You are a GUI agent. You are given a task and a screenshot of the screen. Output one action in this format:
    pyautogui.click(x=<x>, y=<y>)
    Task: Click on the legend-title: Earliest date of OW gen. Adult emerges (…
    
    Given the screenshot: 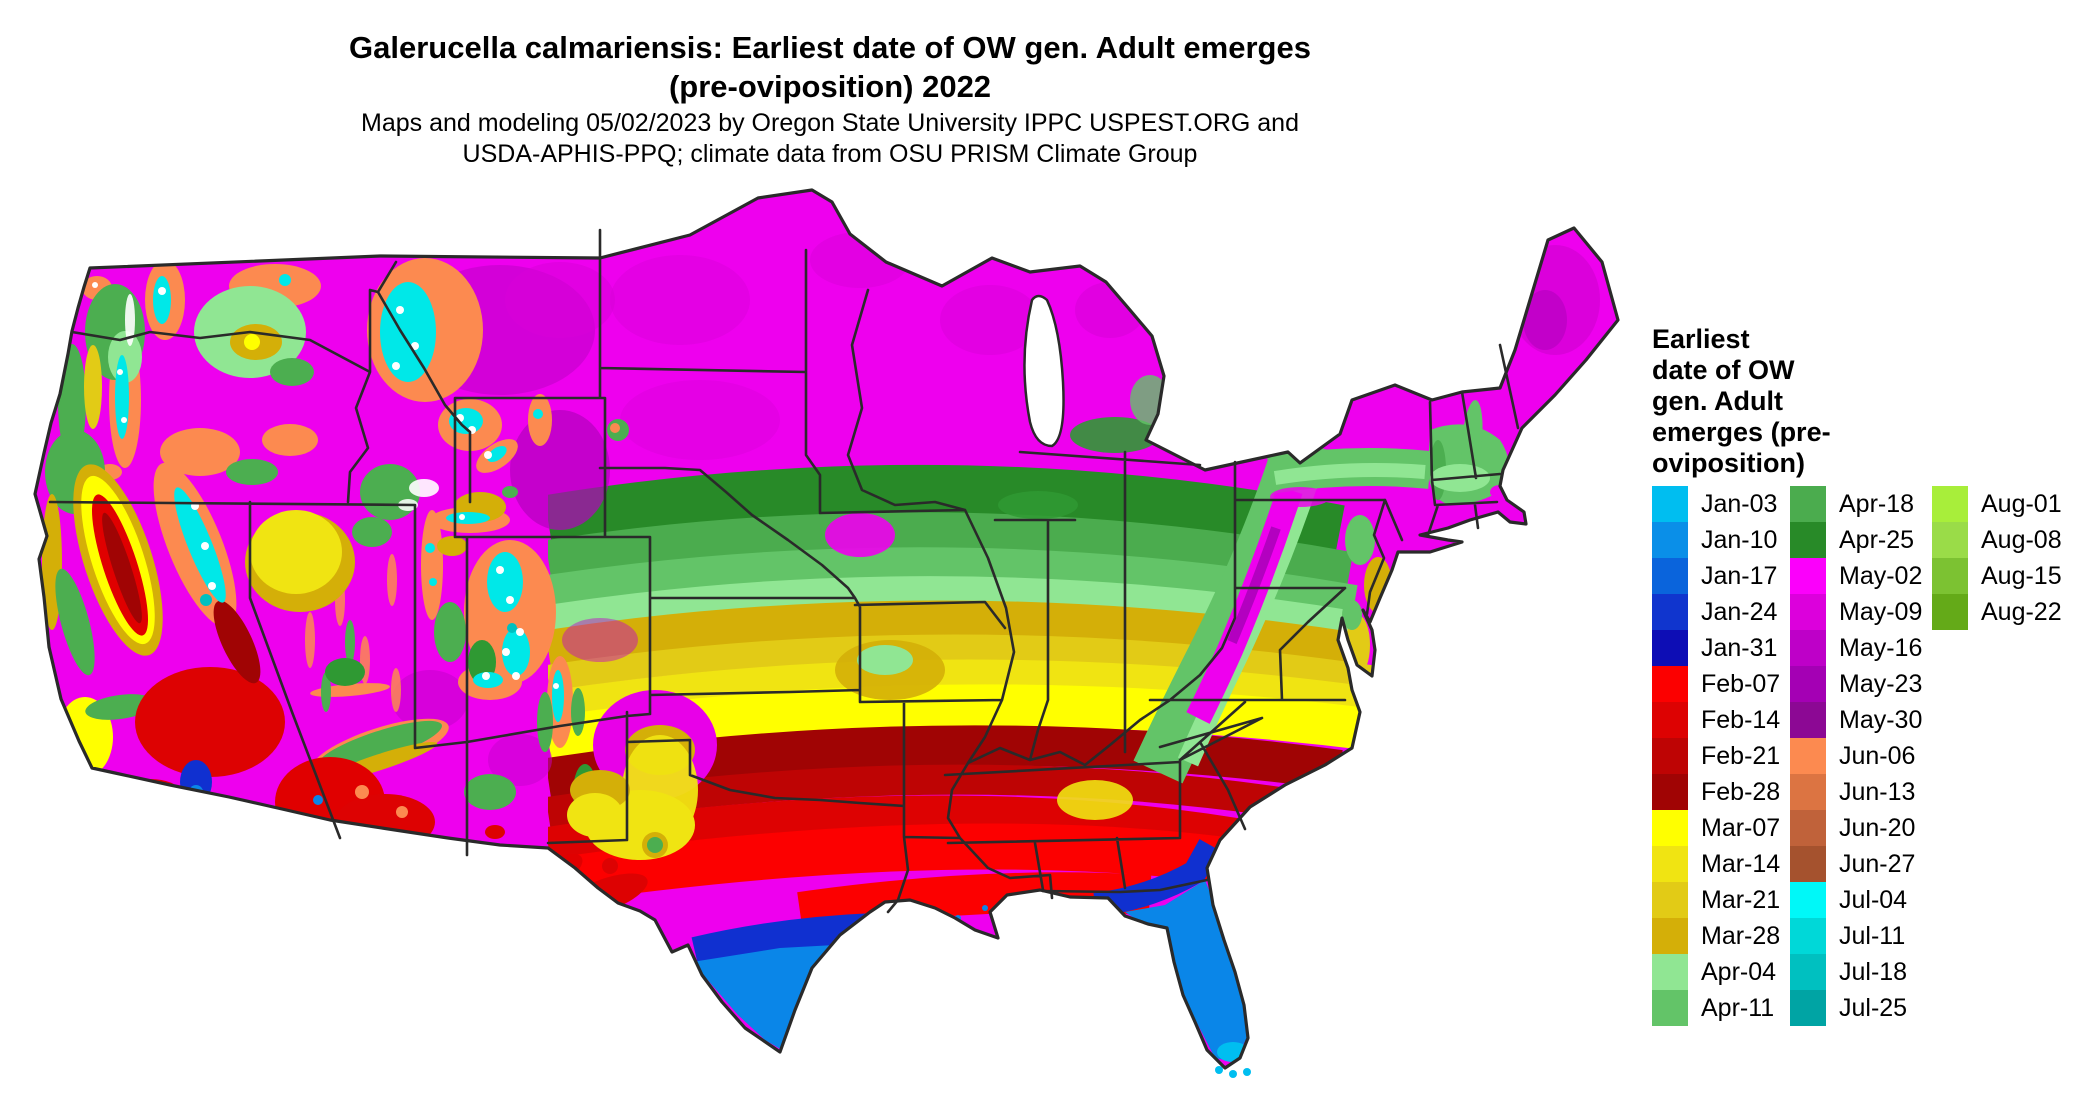 What is the action you would take?
    pyautogui.click(x=1872, y=401)
    